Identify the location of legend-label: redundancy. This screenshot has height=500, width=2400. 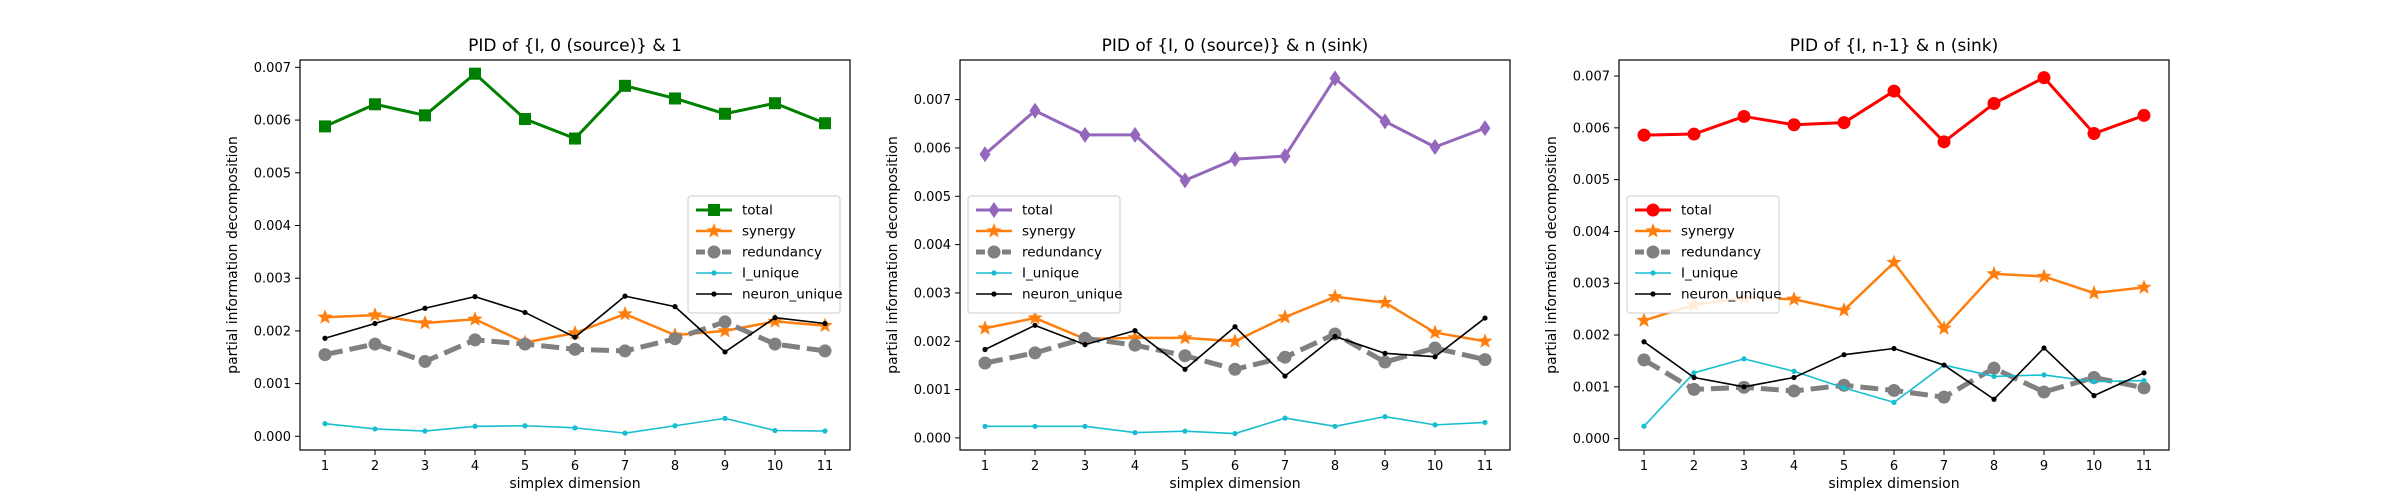
(1062, 253).